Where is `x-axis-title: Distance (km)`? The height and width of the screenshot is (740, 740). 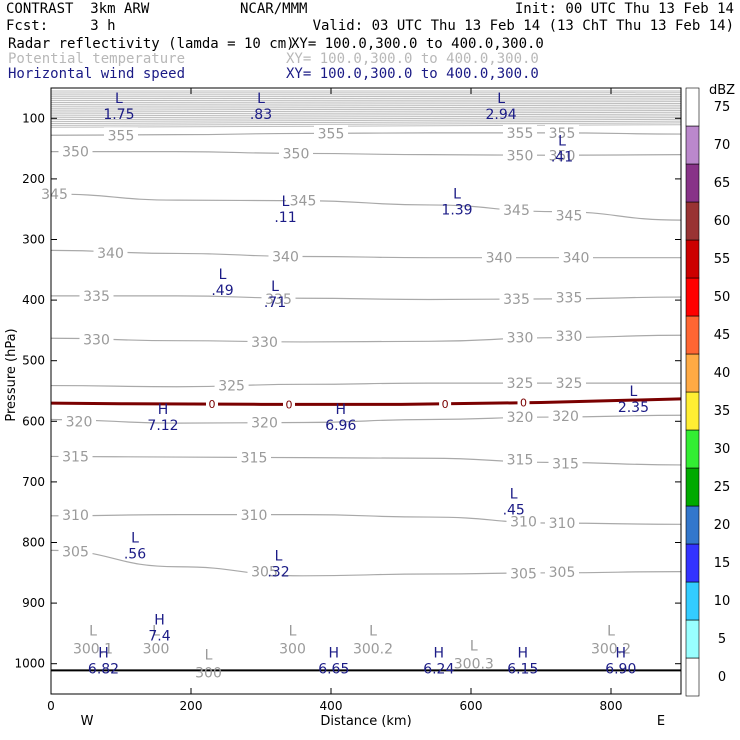
x-axis-title: Distance (km) is located at coordinates (365, 721).